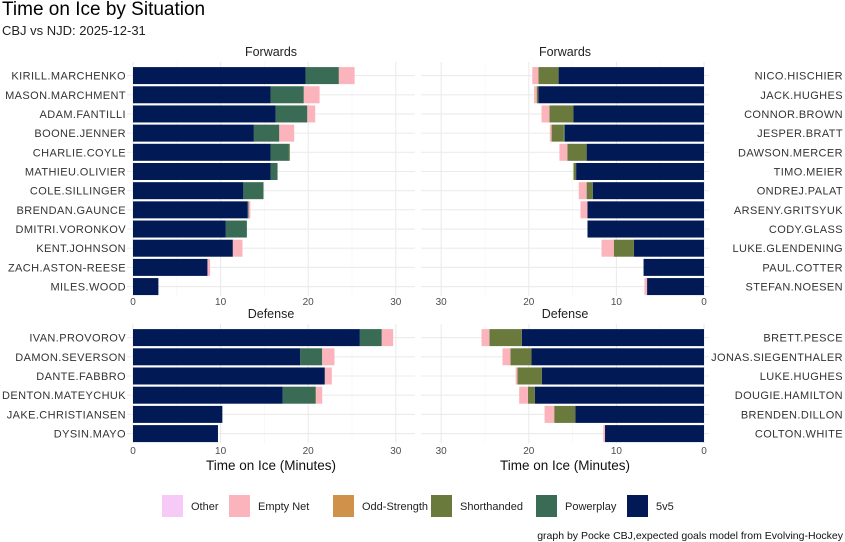  Describe the element at coordinates (77, 339) in the screenshot. I see `player-name-label: IVAN.PROVOROV` at that location.